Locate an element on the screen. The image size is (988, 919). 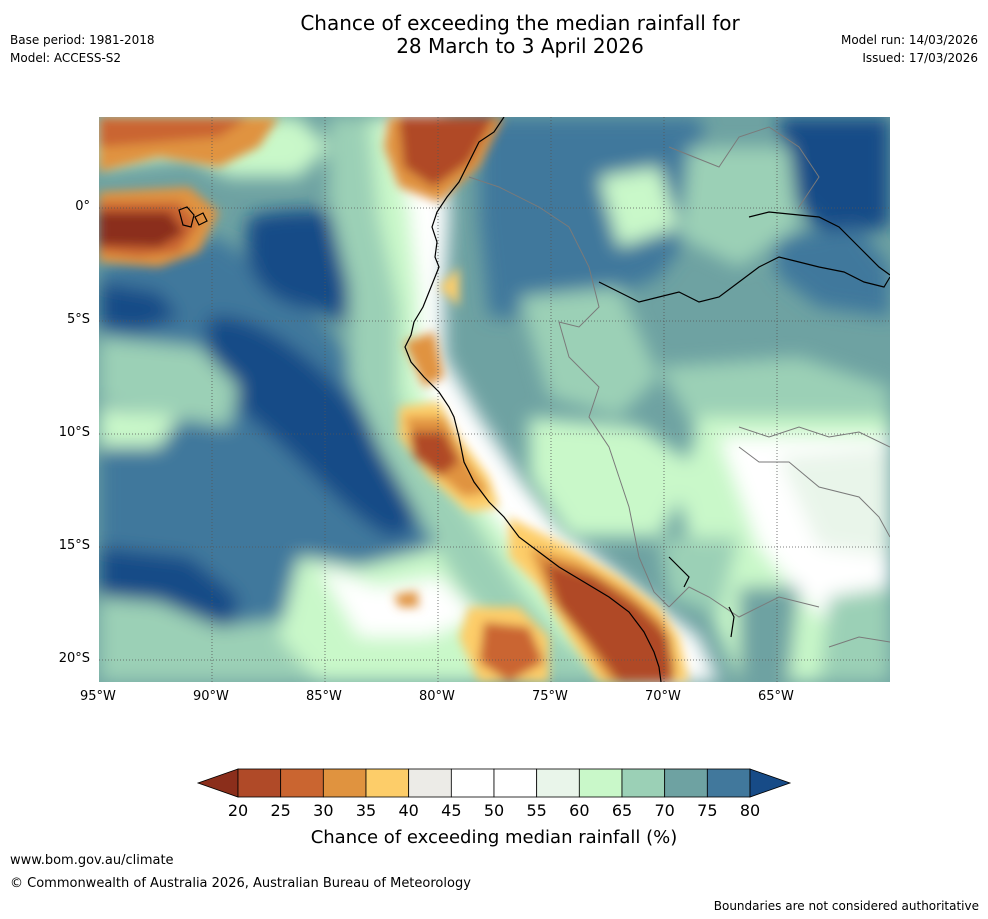
colorbar-tick-label: 35 is located at coordinates (366, 810).